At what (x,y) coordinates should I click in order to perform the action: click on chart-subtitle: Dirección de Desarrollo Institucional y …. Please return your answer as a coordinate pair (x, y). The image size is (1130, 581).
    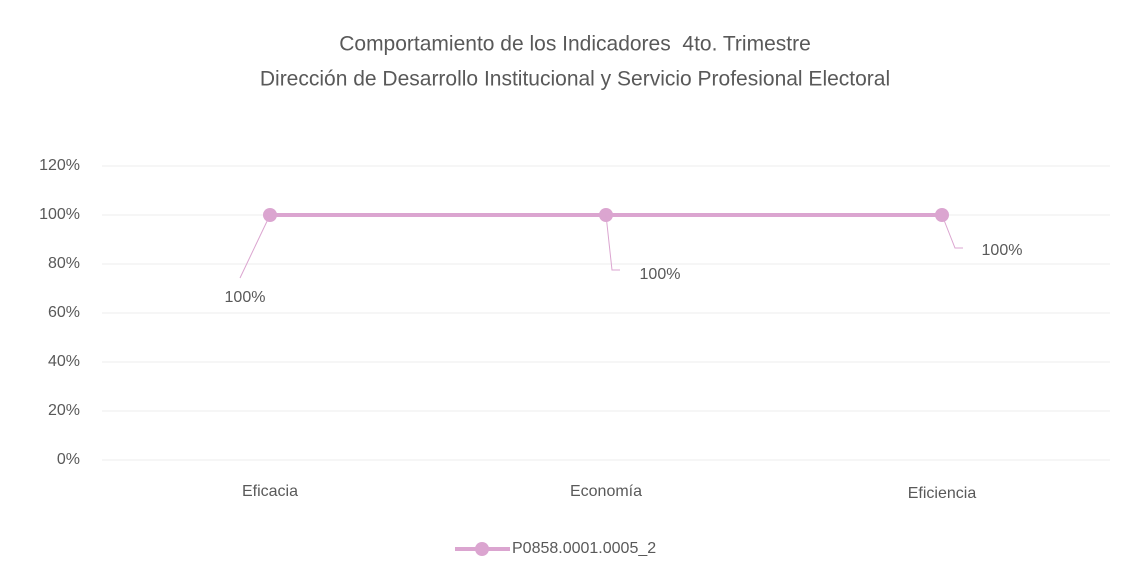
    Looking at the image, I should click on (575, 79).